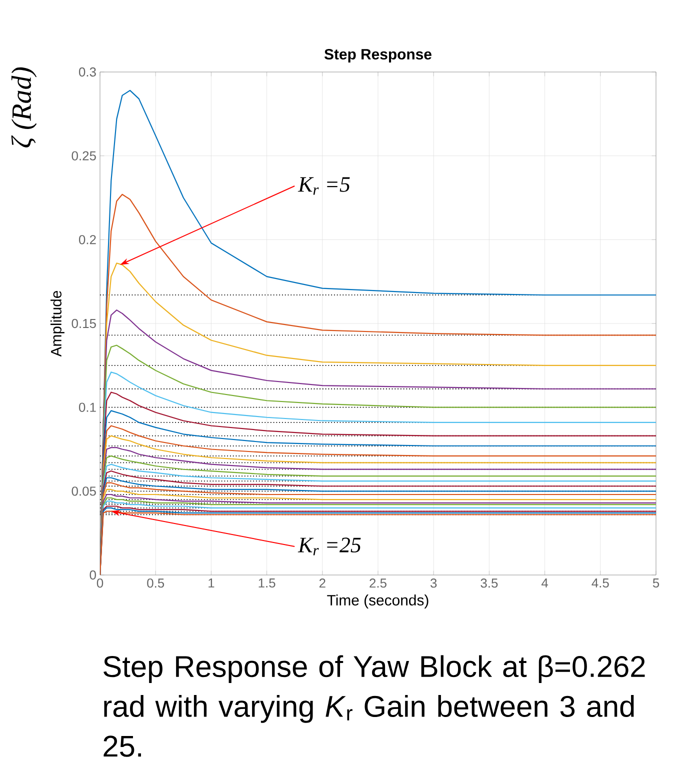  What do you see at coordinates (93, 575) in the screenshot?
I see `y-tick-label: 0` at bounding box center [93, 575].